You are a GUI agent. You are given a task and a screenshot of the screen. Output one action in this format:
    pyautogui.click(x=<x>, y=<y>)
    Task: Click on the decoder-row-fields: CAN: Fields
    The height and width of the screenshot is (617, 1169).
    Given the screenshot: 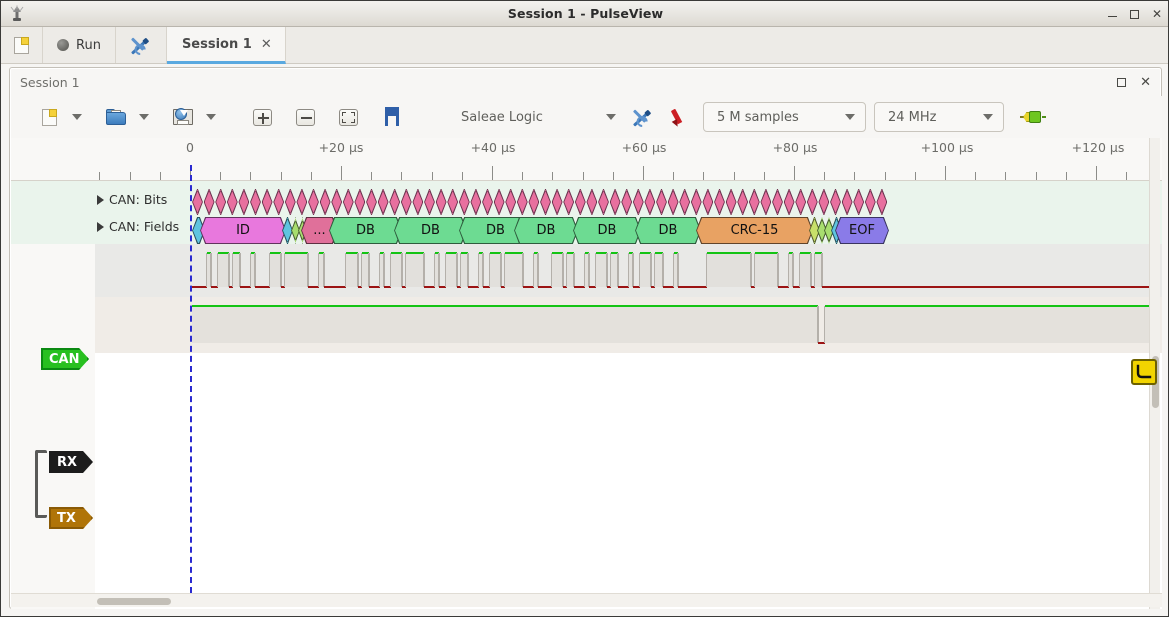 What is the action you would take?
    pyautogui.click(x=138, y=226)
    